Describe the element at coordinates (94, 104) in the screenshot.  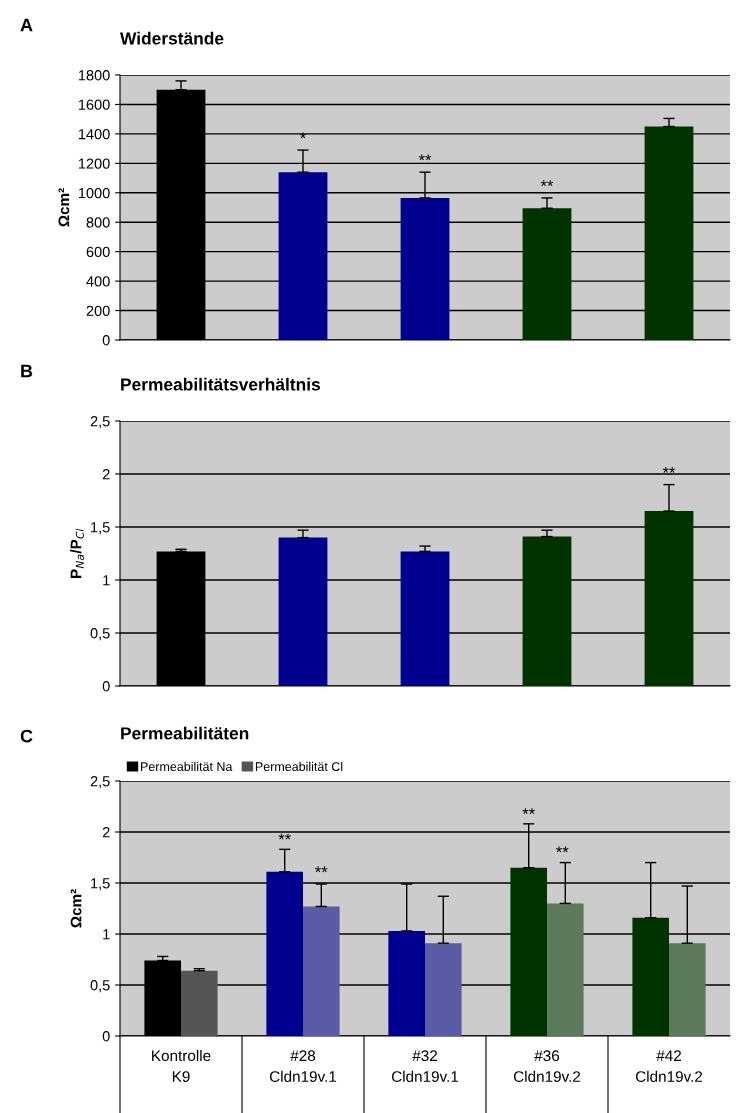
I see `y-tick-label: 1600` at that location.